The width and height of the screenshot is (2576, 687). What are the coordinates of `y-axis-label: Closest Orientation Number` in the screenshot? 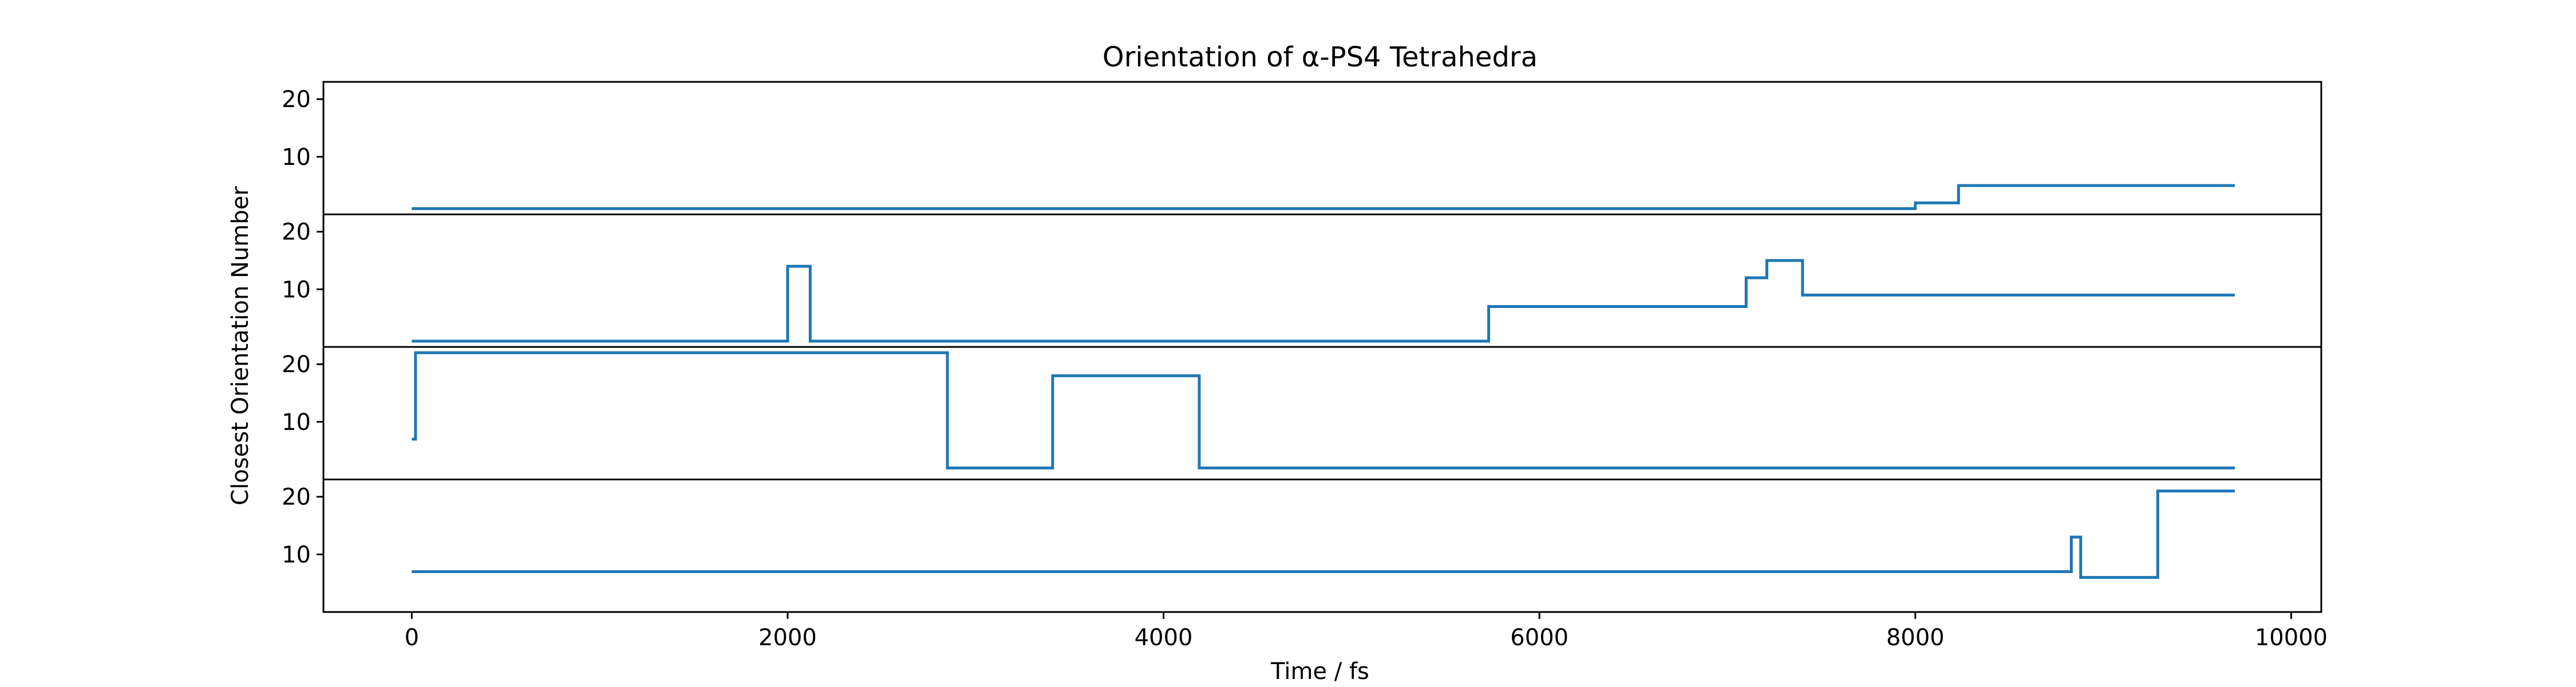 It's located at (240, 346).